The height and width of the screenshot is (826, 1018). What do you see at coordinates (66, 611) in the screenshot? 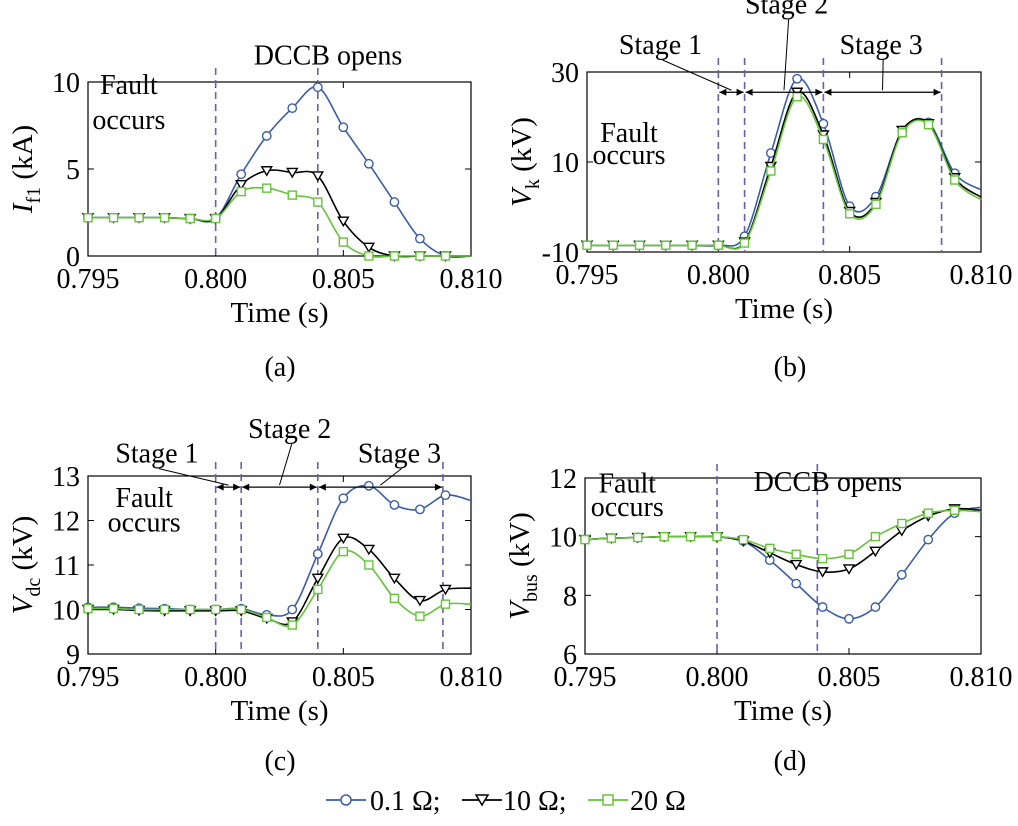
I see `y-tick-label: 10` at bounding box center [66, 611].